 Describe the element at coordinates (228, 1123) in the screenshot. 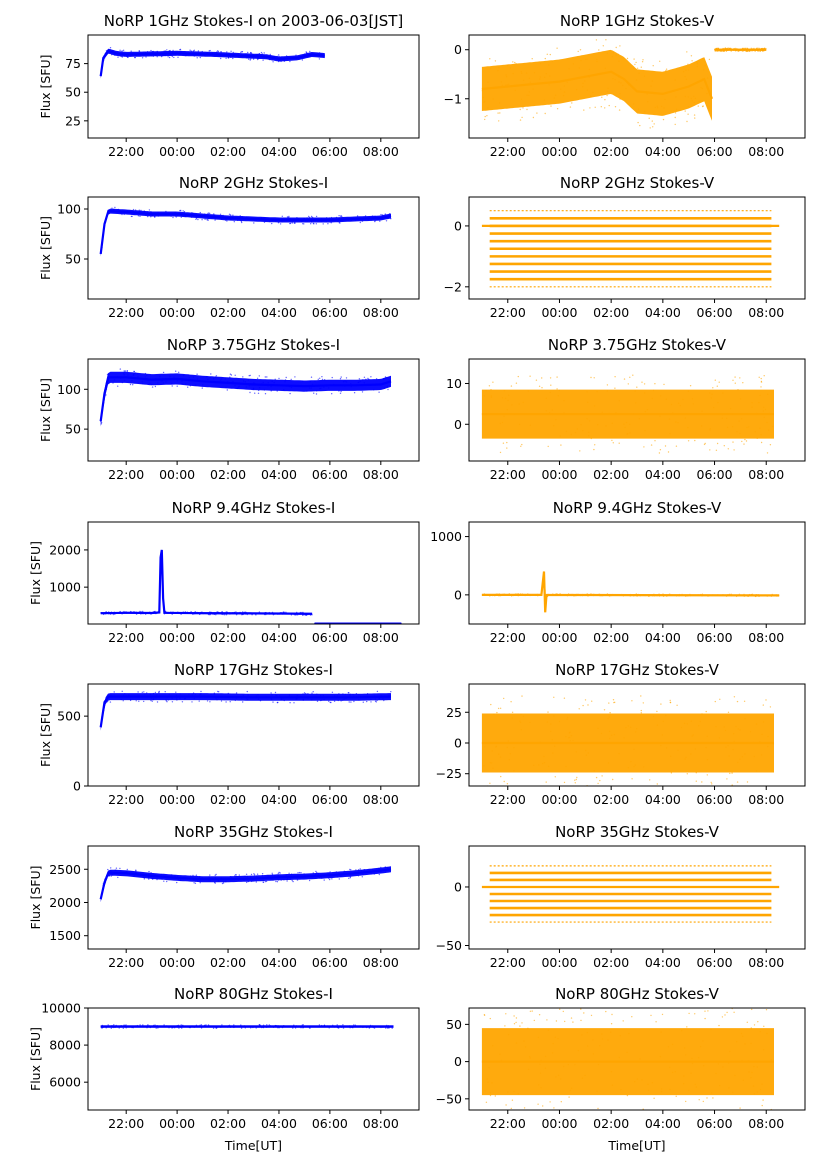

I see `x-tick-label: 02:00` at that location.